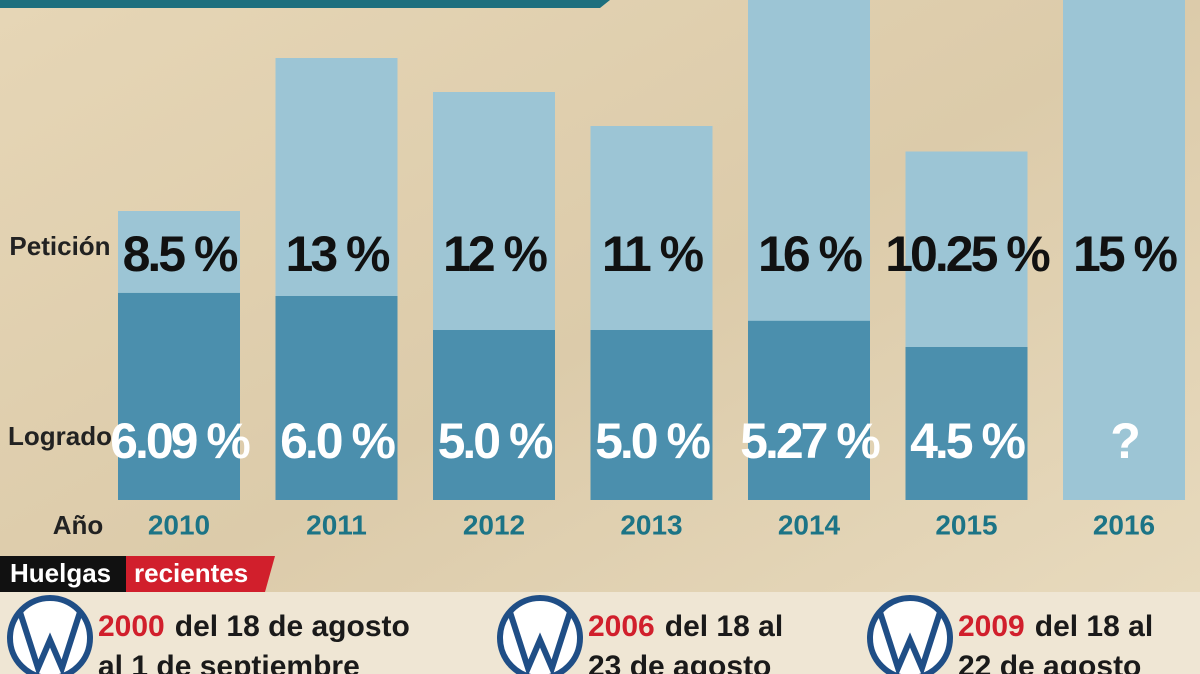  What do you see at coordinates (78, 525) in the screenshot?
I see `x-axis-label: Año` at bounding box center [78, 525].